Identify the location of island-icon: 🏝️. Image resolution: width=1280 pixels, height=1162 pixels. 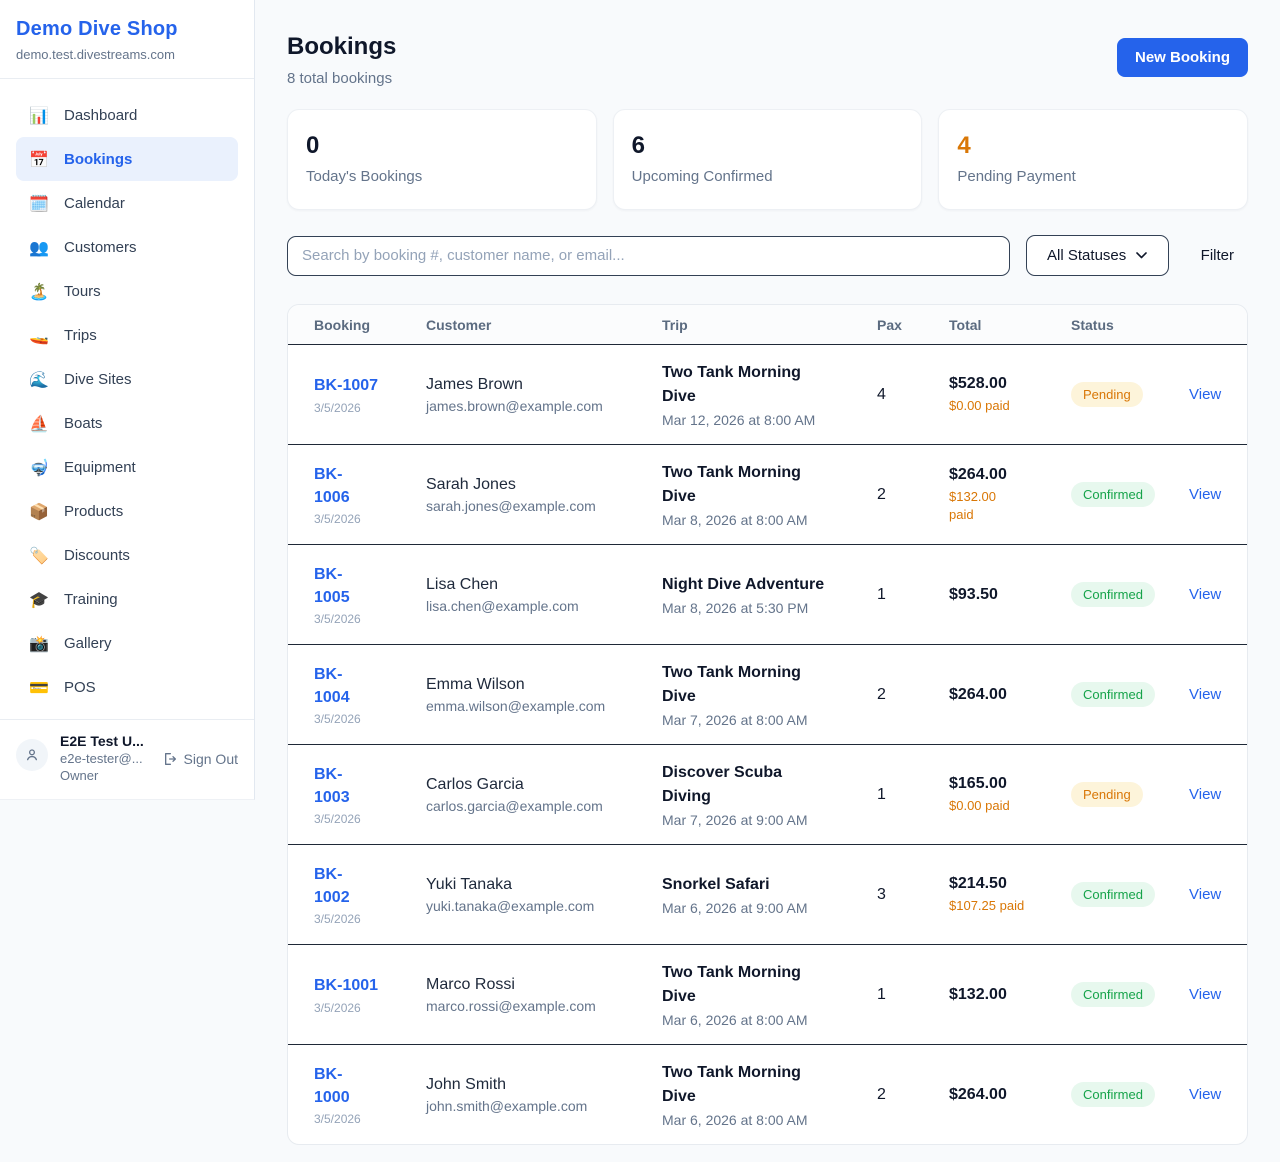
(39, 291).